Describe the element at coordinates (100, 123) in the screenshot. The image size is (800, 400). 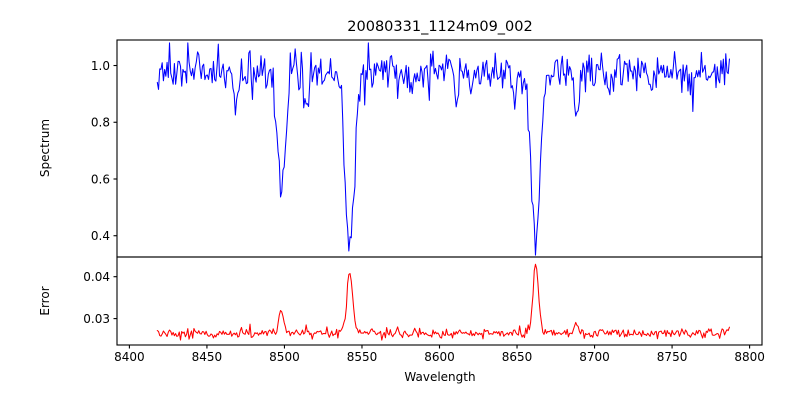
I see `spectrum-y-tick-label: 0.8` at that location.